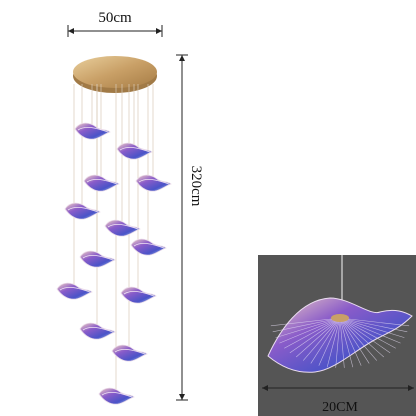  I want to click on height-label: 320cm, so click(196, 186).